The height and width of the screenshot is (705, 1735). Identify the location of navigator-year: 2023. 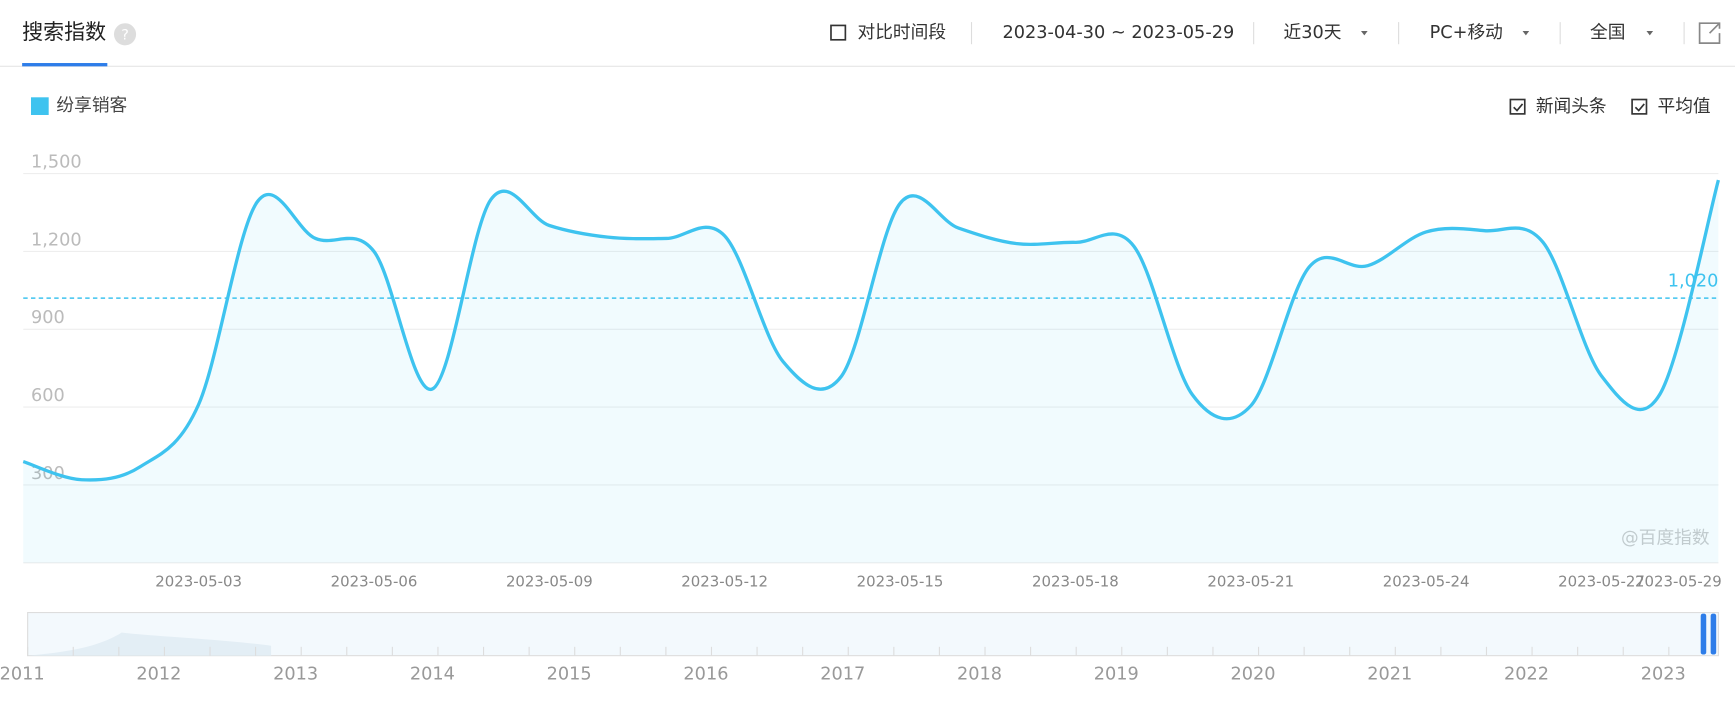
(1663, 674).